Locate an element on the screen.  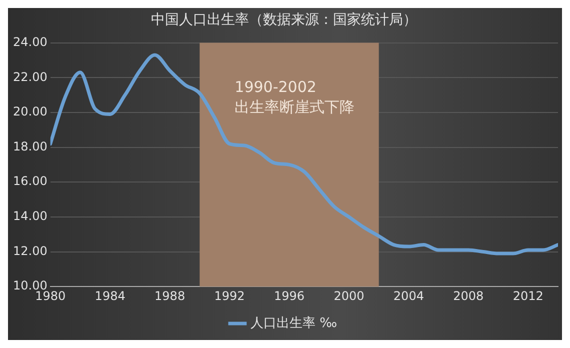
y-tick-label: 16.00 is located at coordinates (30, 181).